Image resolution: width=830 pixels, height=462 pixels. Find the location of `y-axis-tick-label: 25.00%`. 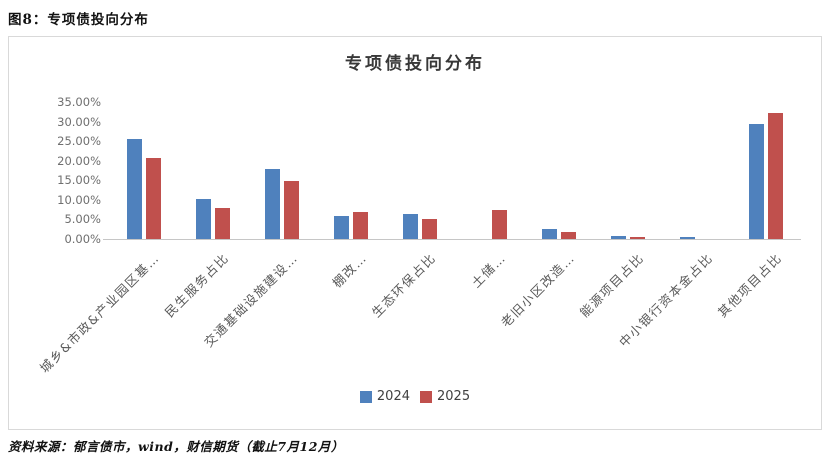

y-axis-tick-label: 25.00% is located at coordinates (79, 141).